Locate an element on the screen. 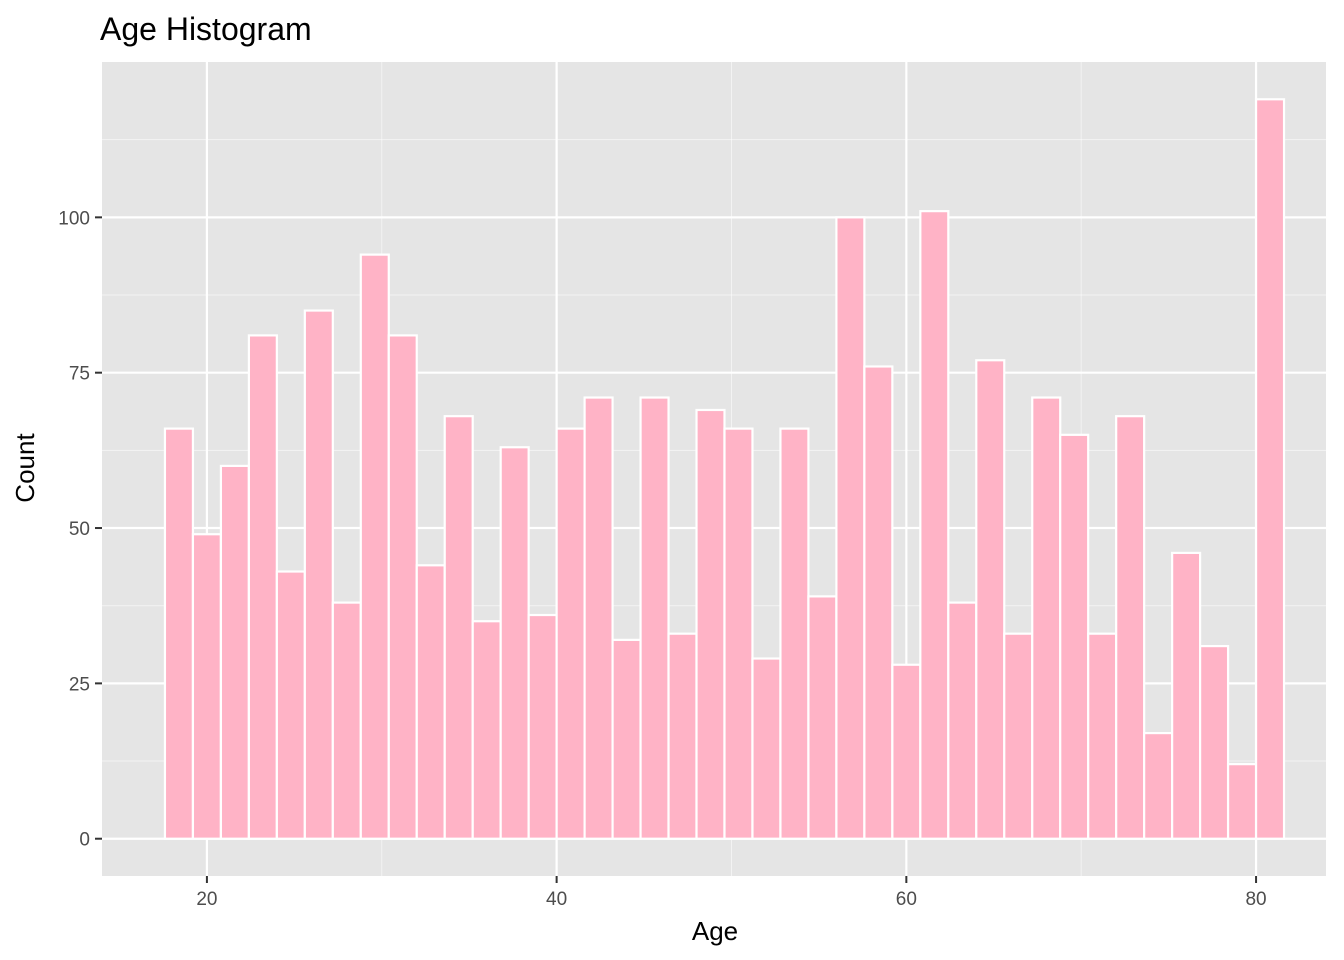 The width and height of the screenshot is (1344, 960). y-tick-label: 0 is located at coordinates (84, 840).